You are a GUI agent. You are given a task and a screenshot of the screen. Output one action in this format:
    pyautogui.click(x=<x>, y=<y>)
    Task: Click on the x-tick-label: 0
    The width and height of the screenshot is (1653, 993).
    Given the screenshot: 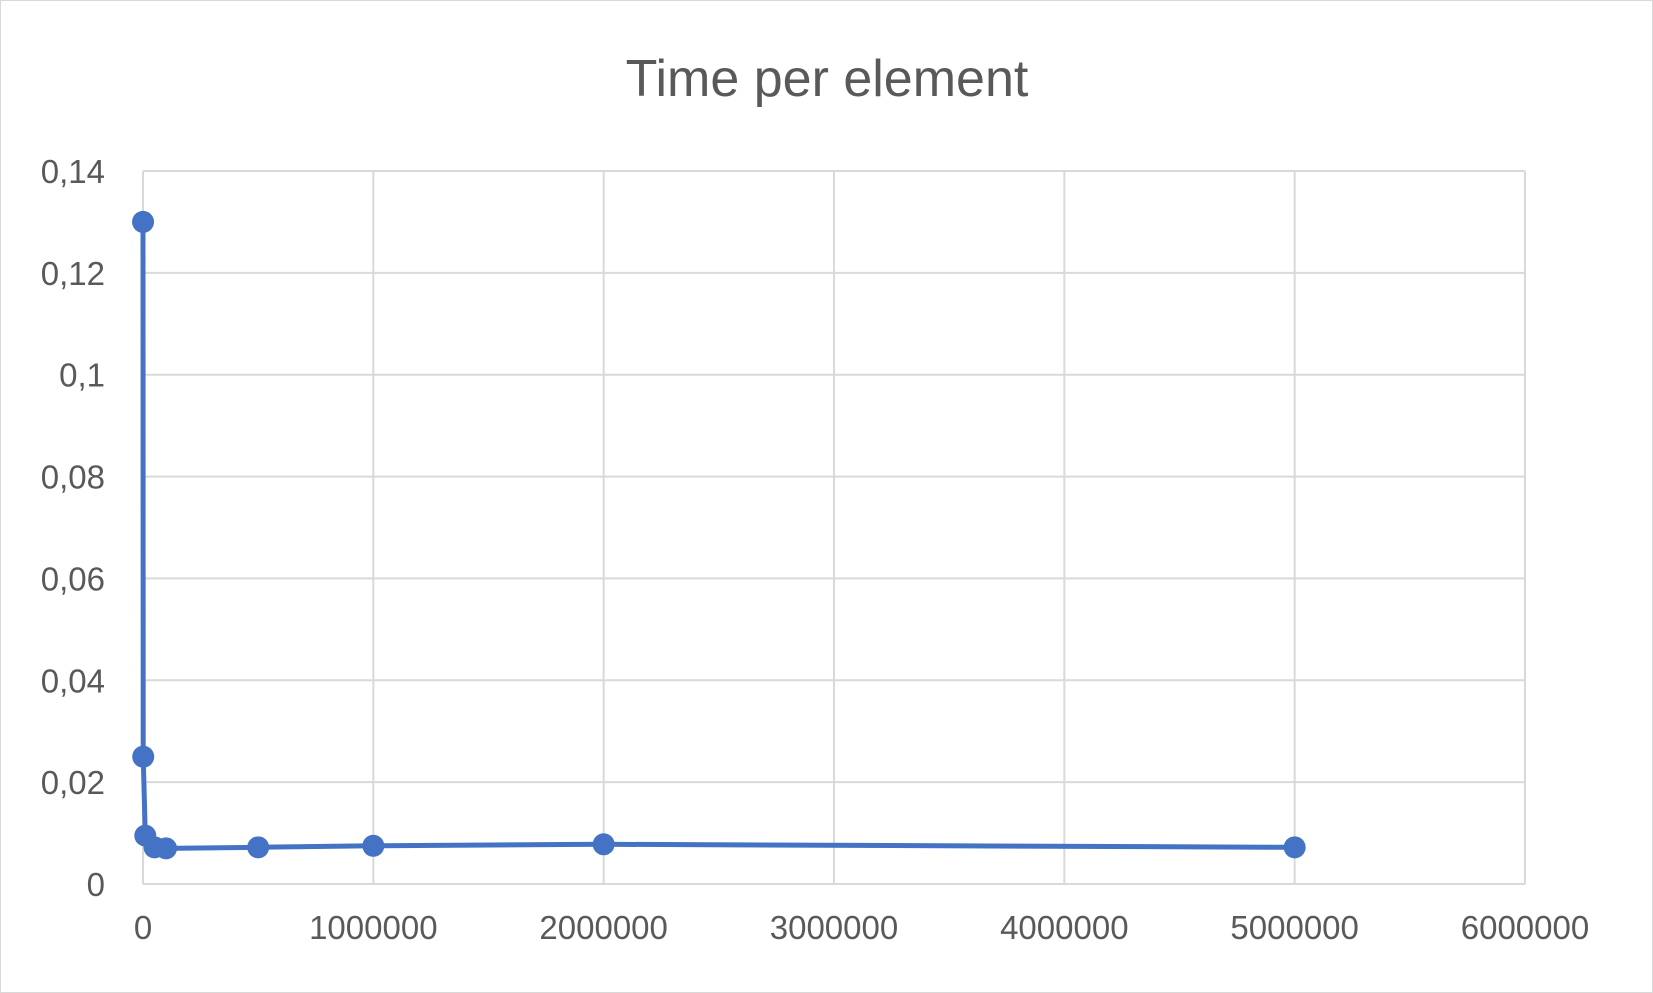 What is the action you would take?
    pyautogui.click(x=143, y=927)
    